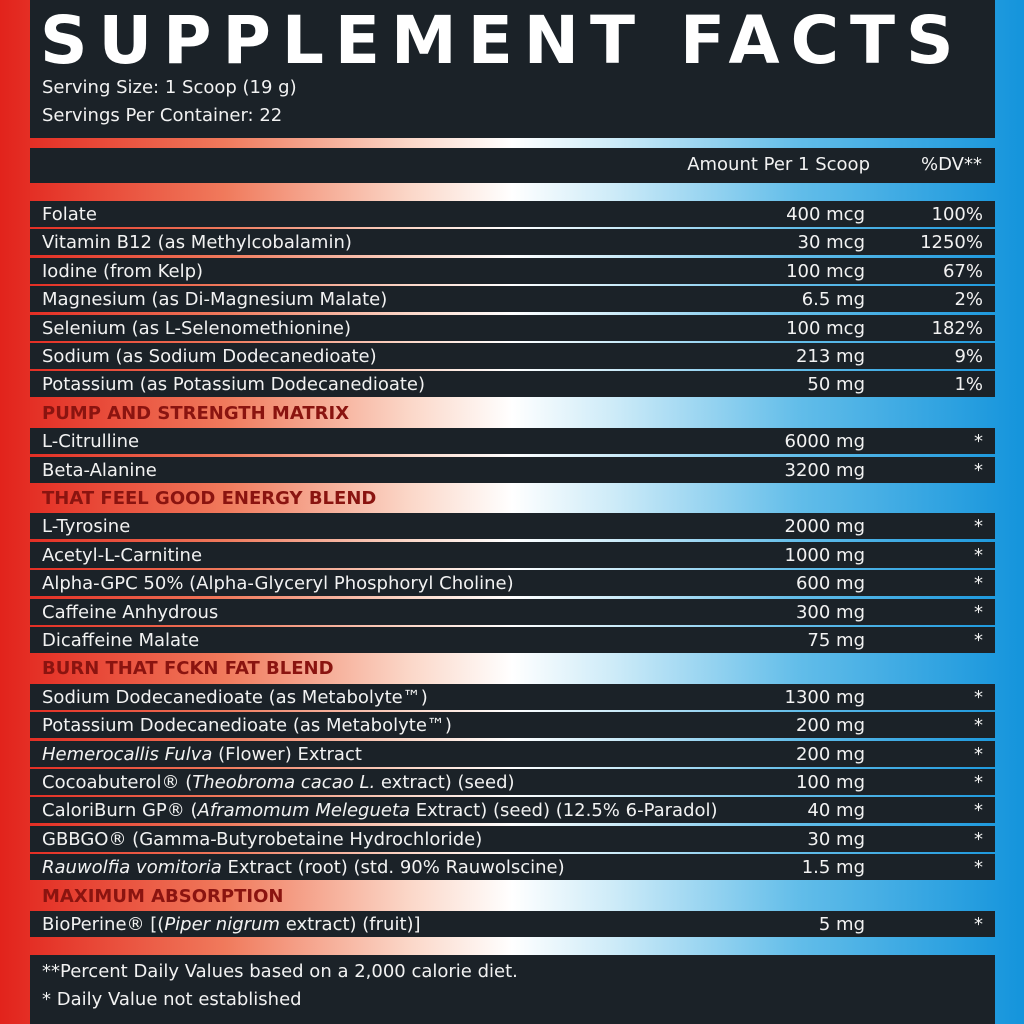 Image resolution: width=1024 pixels, height=1024 pixels. What do you see at coordinates (512, 989) in the screenshot?
I see `footnote-panel` at bounding box center [512, 989].